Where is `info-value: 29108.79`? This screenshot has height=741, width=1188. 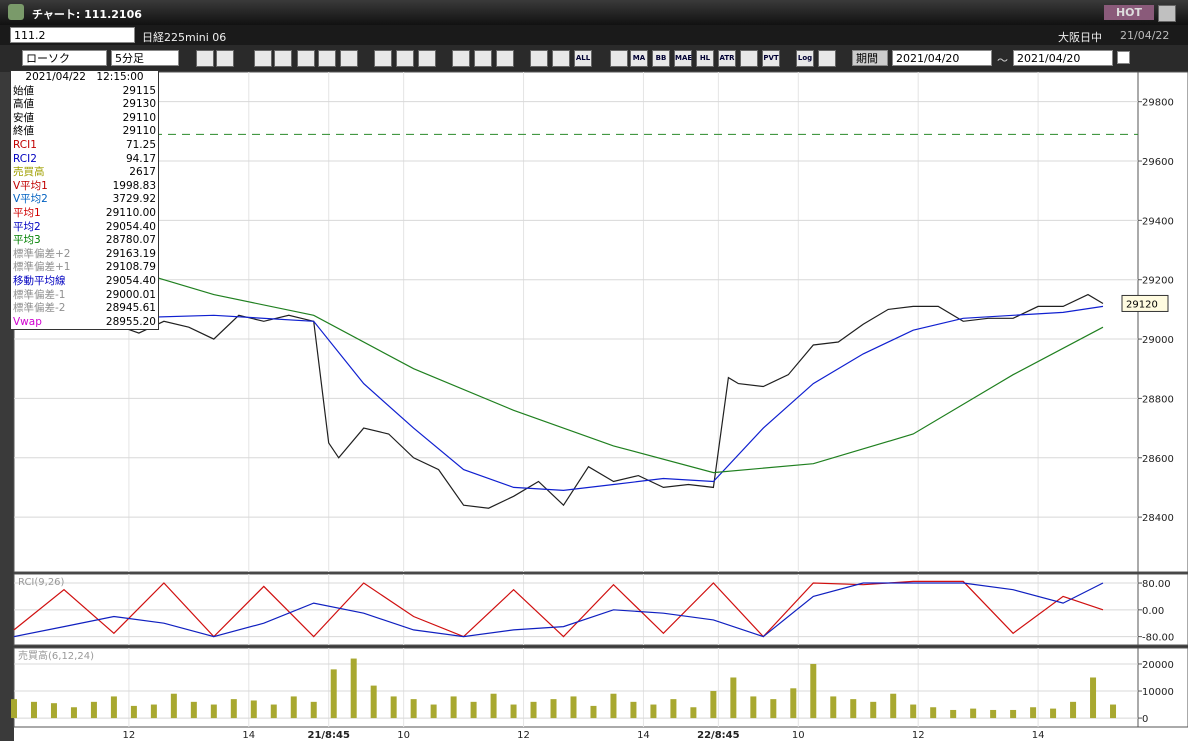
info-value: 29108.79 is located at coordinates (130, 267).